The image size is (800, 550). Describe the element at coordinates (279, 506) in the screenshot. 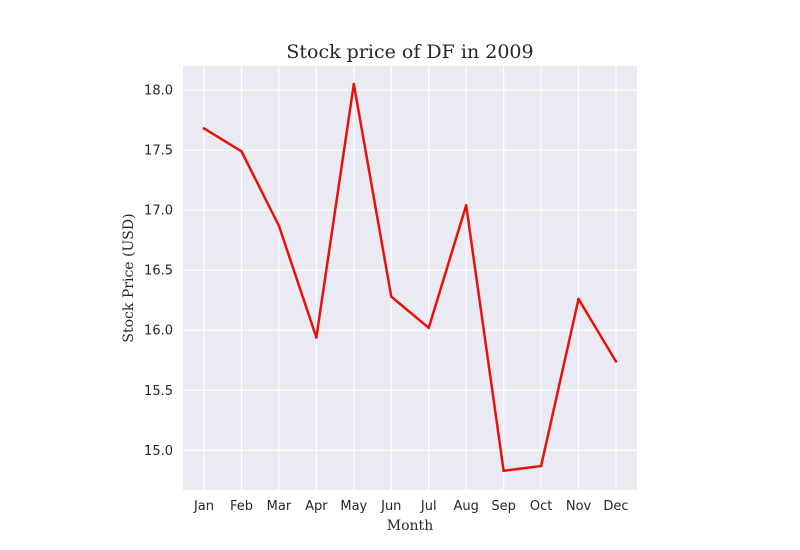

I see `x-tick-label: Mar` at that location.